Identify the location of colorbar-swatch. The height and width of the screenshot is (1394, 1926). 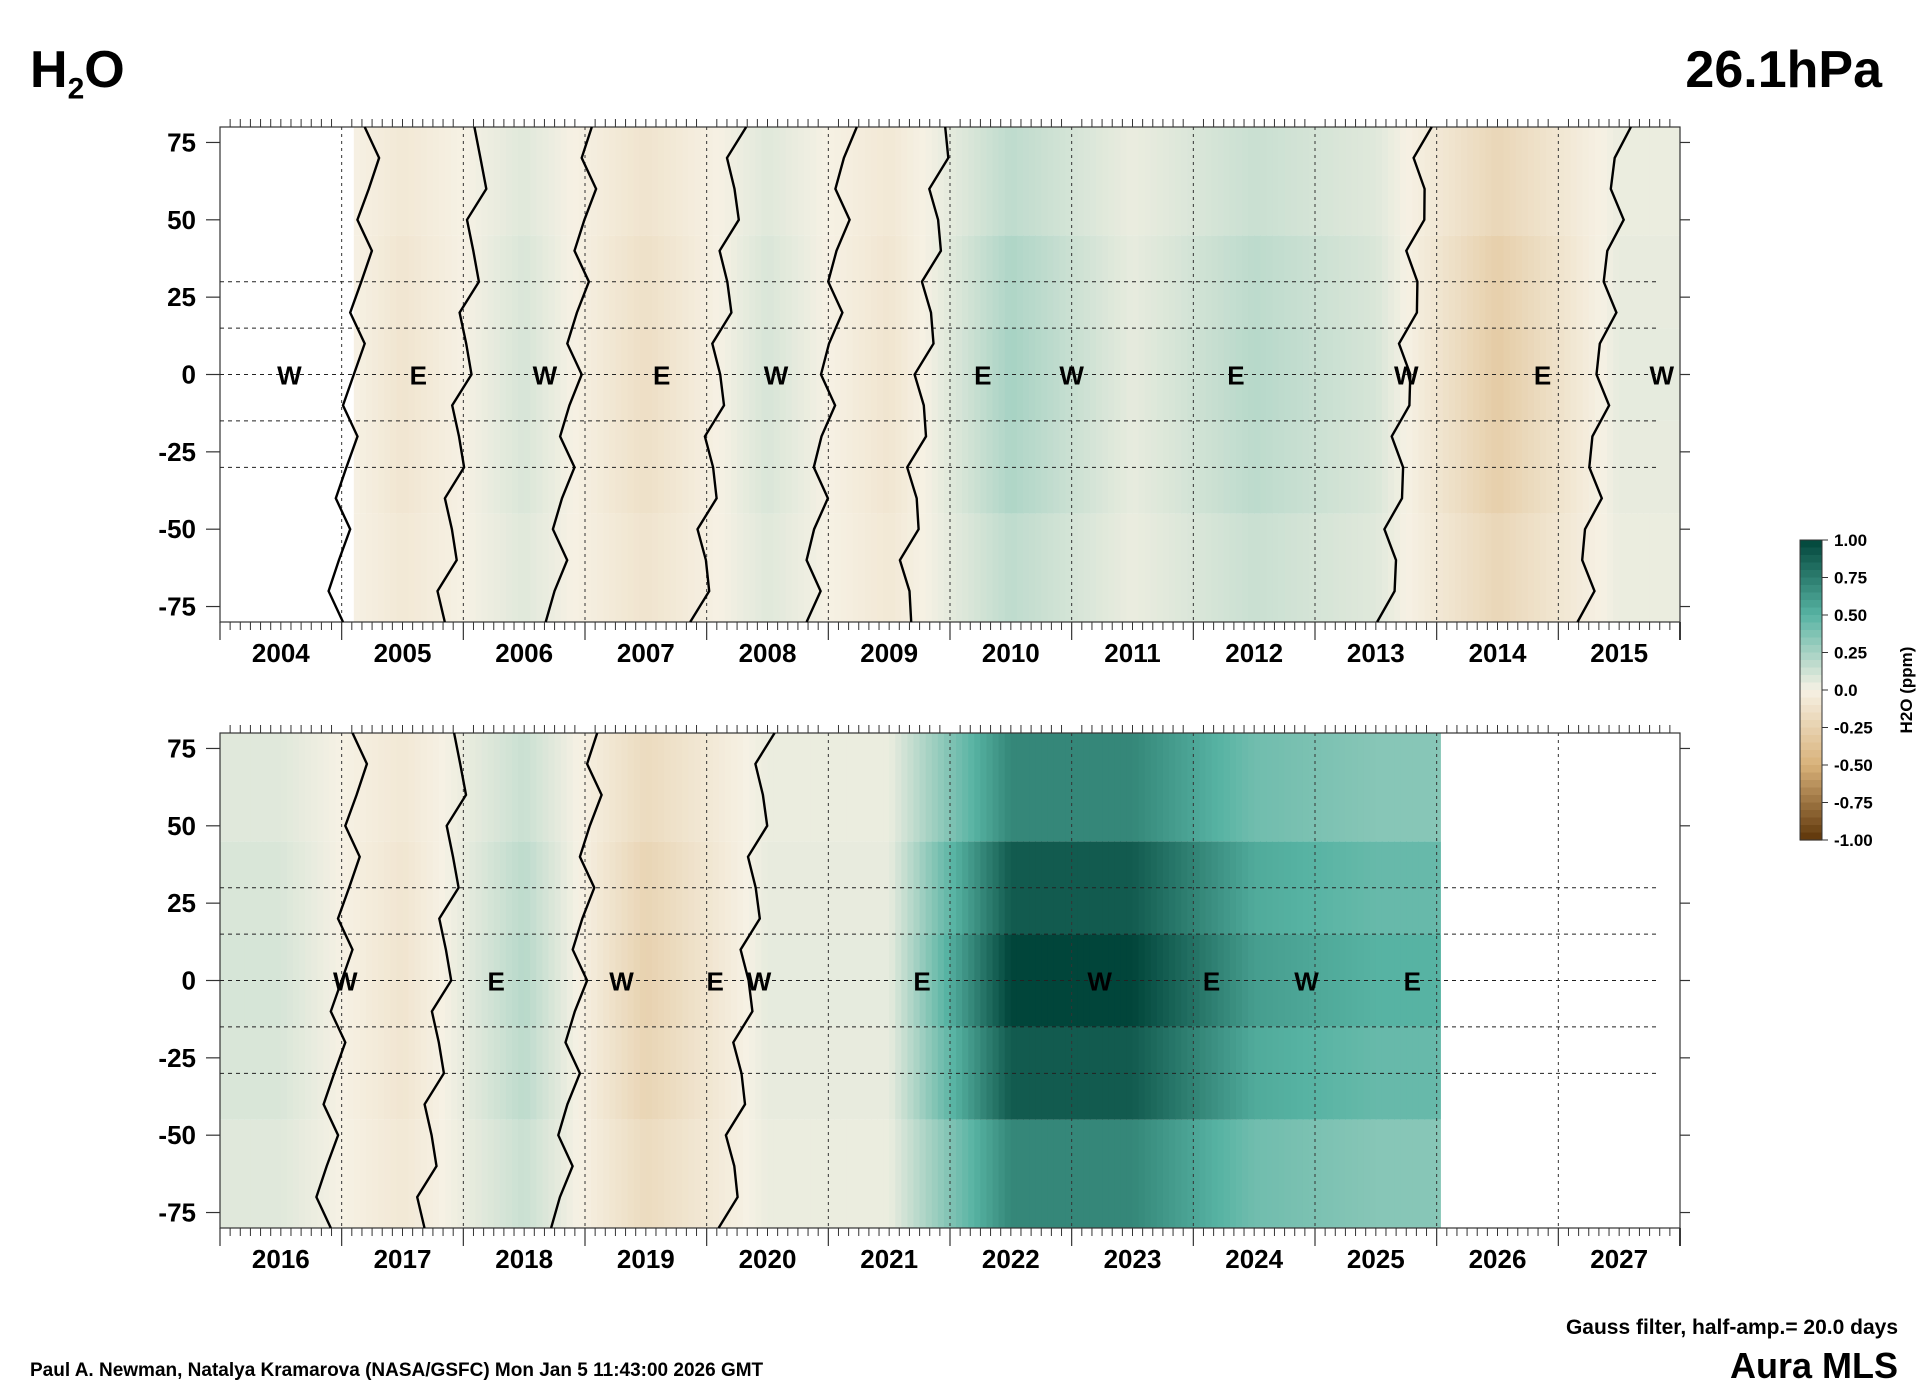
(1811, 664).